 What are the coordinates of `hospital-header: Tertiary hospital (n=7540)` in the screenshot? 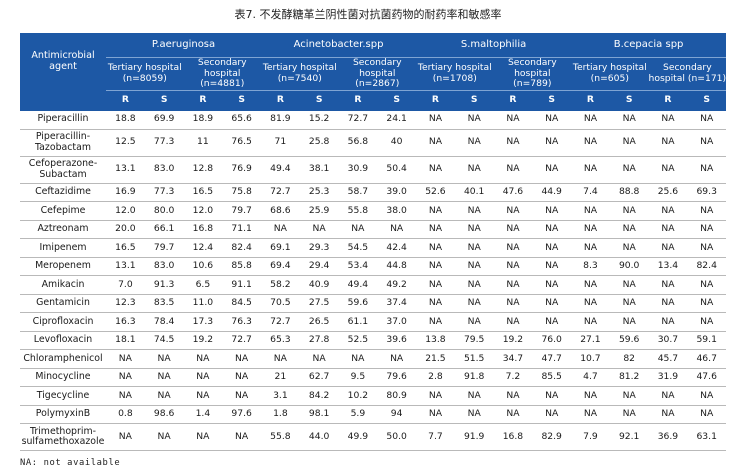 It's located at (300, 74).